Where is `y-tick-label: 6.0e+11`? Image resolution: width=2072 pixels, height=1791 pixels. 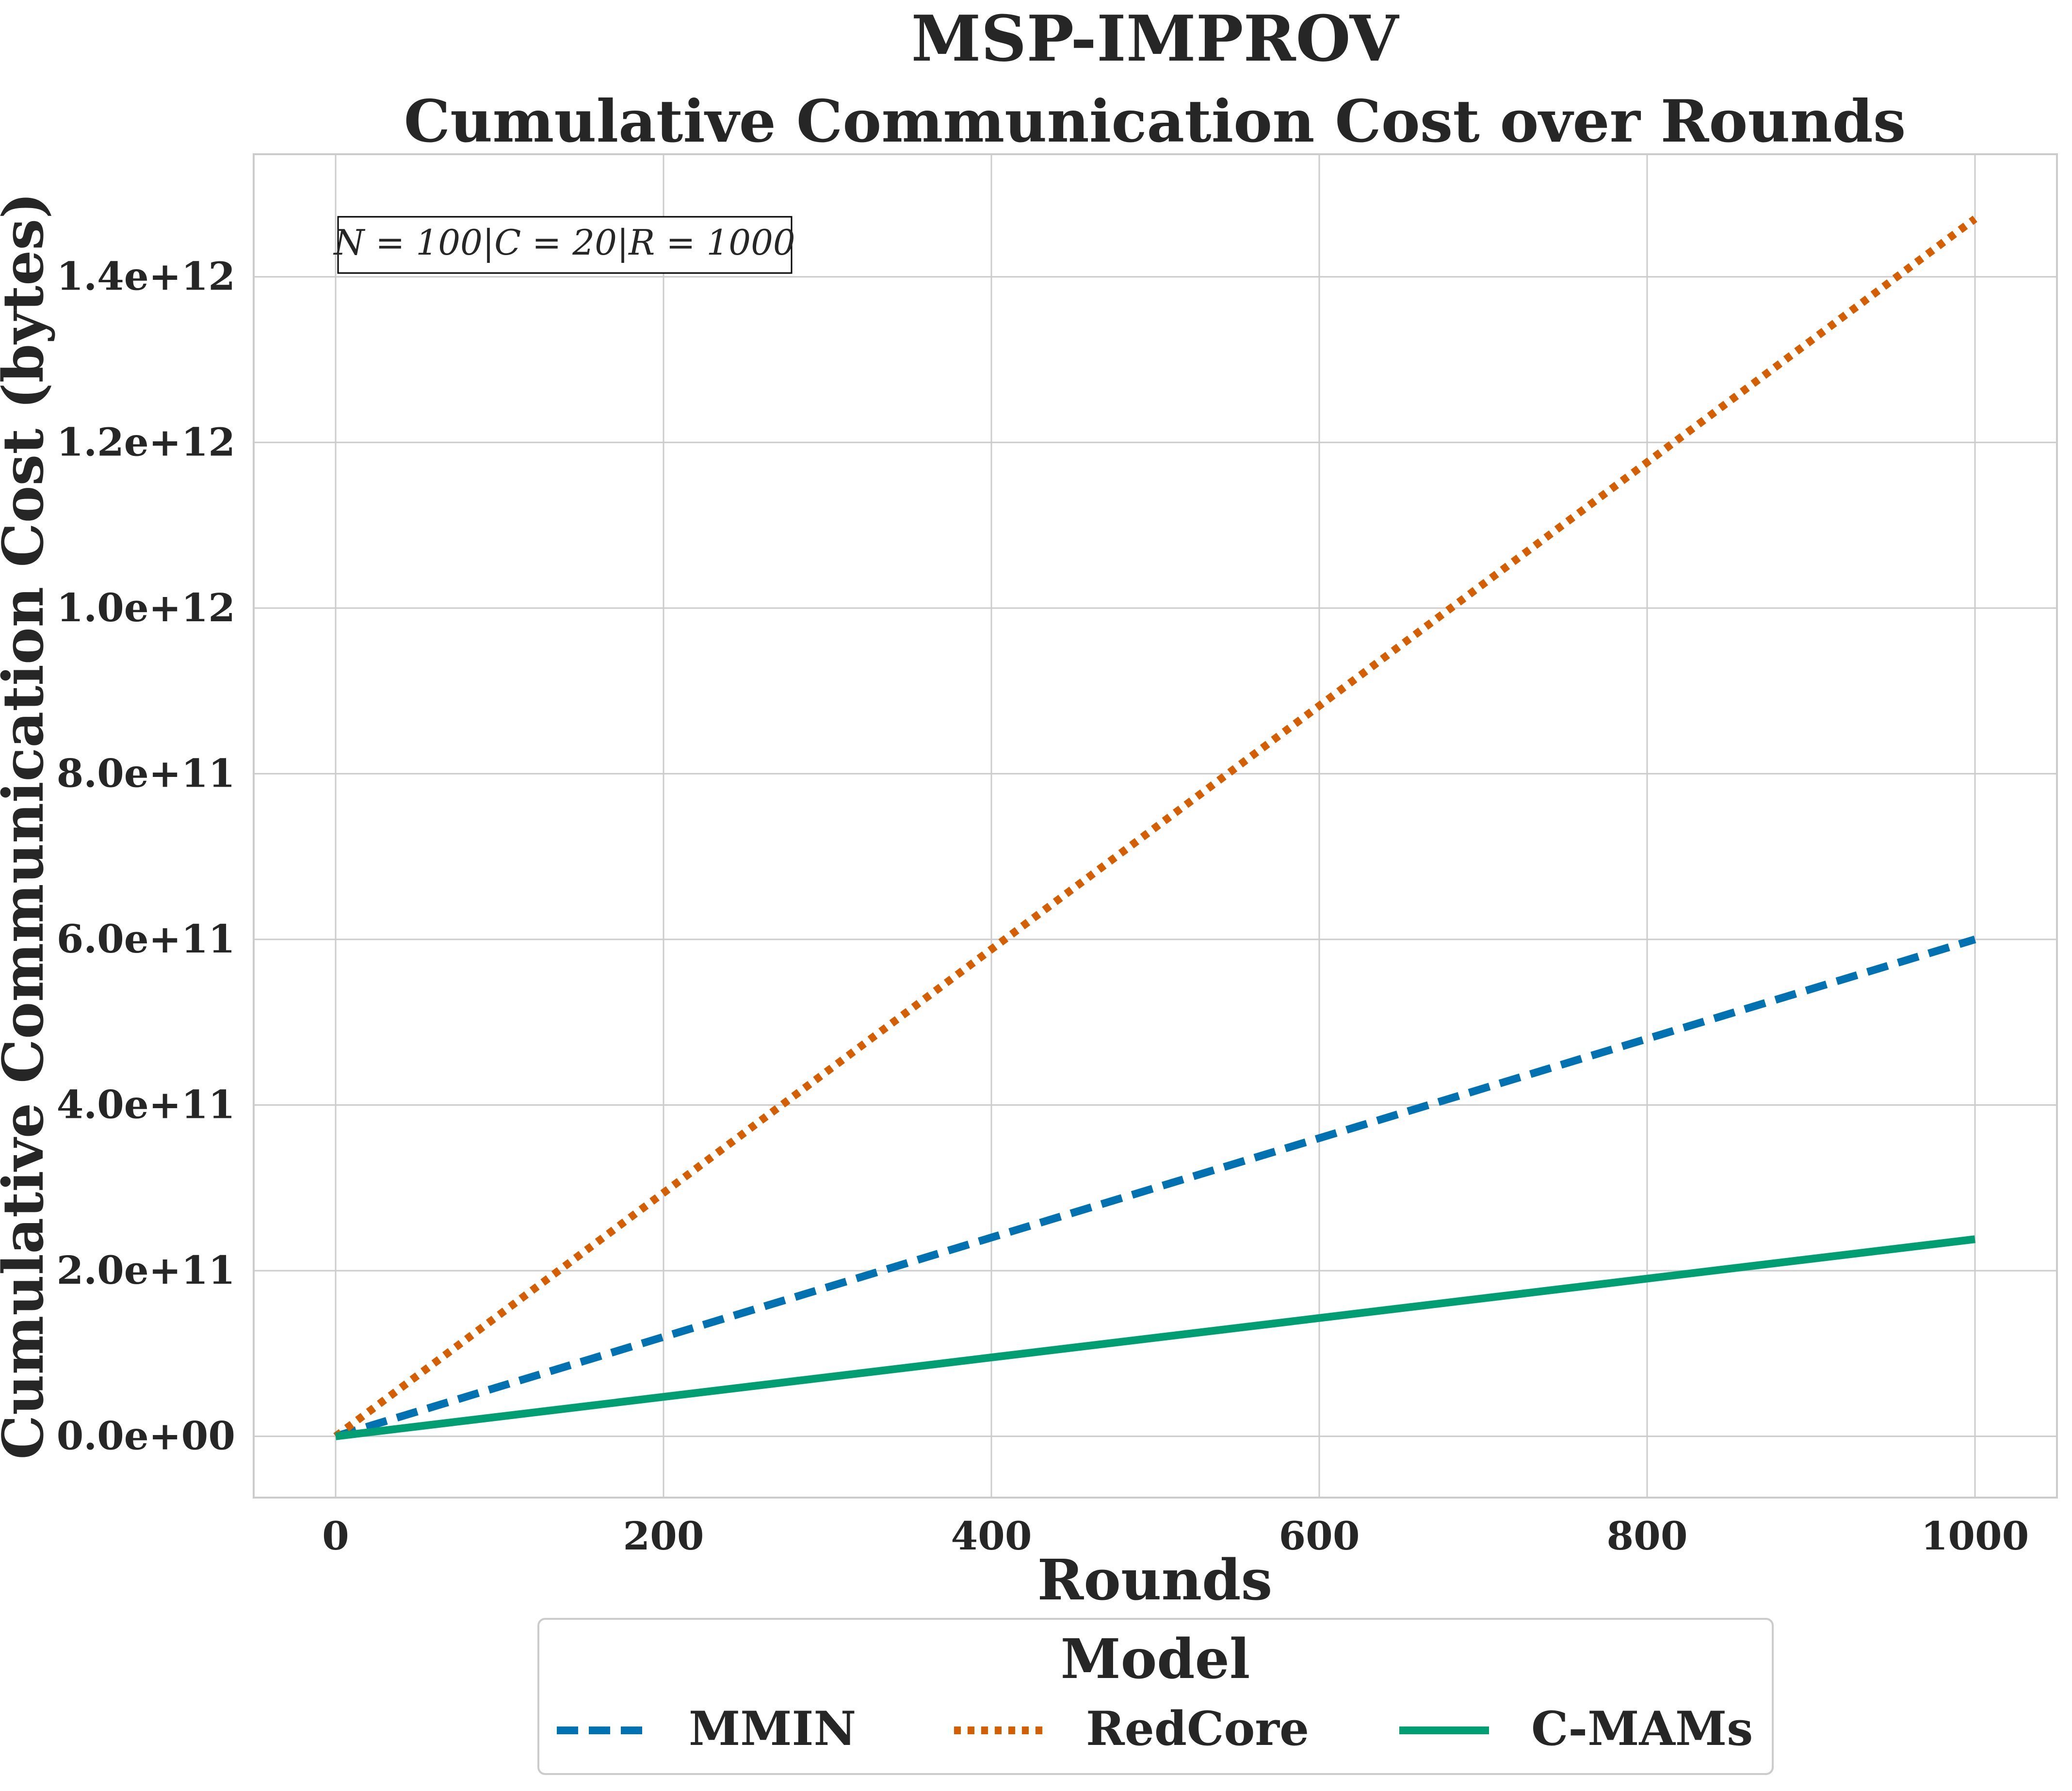 y-tick-label: 6.0e+11 is located at coordinates (146, 939).